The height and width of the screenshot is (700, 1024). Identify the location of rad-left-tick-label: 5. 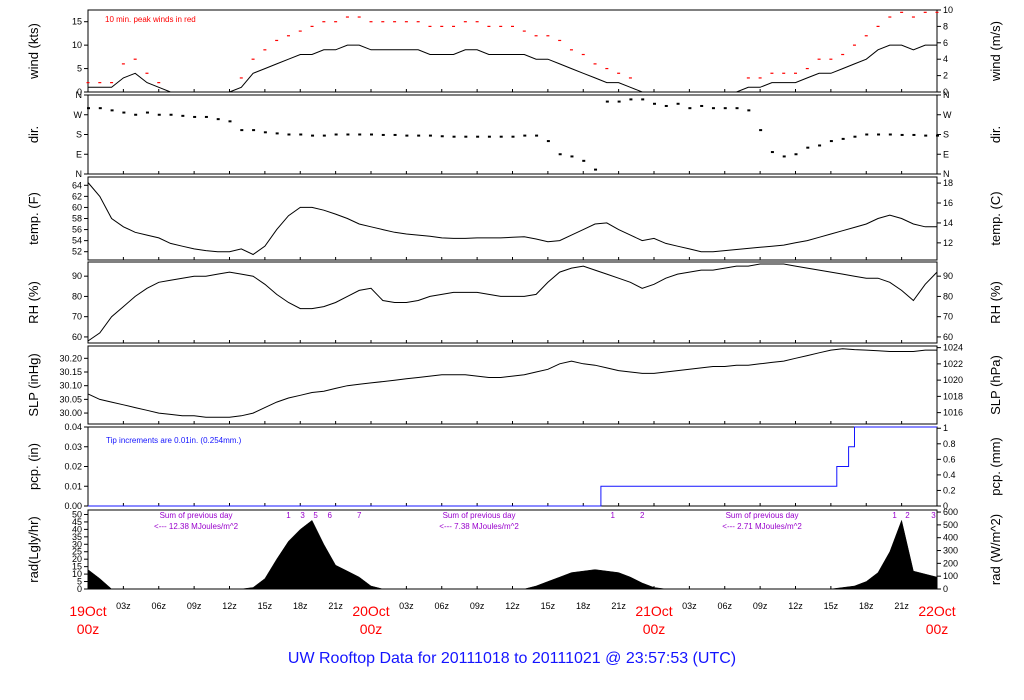
(79, 582).